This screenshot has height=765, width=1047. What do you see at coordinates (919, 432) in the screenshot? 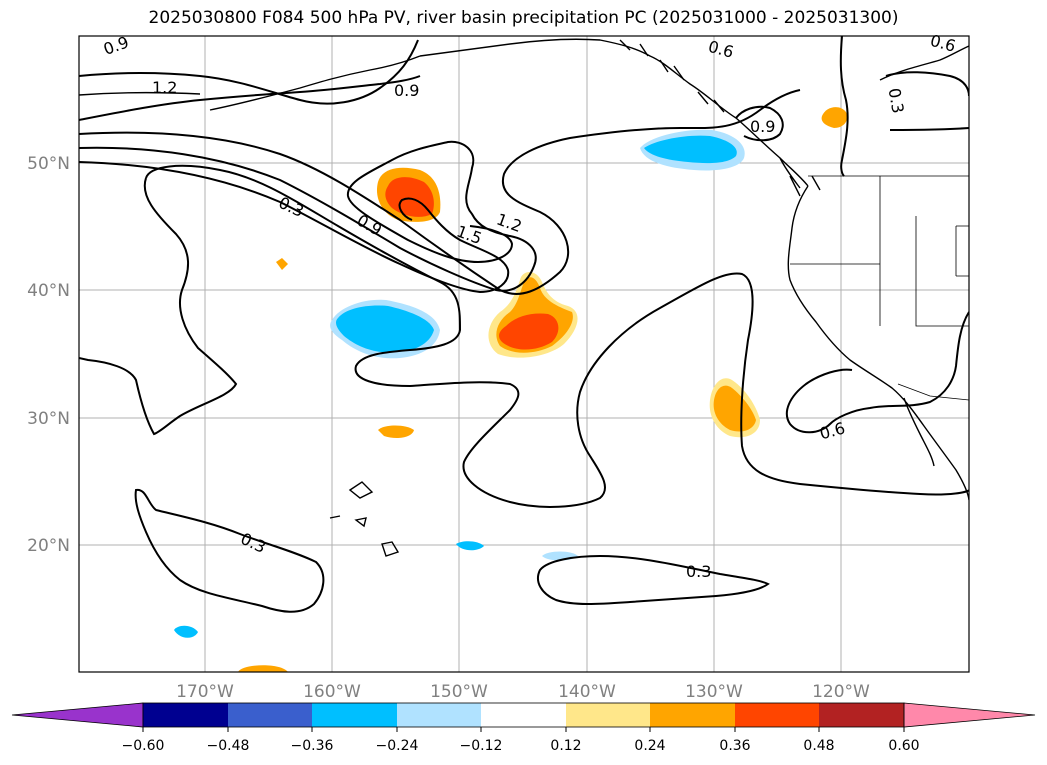
I see `coastline-baja` at bounding box center [919, 432].